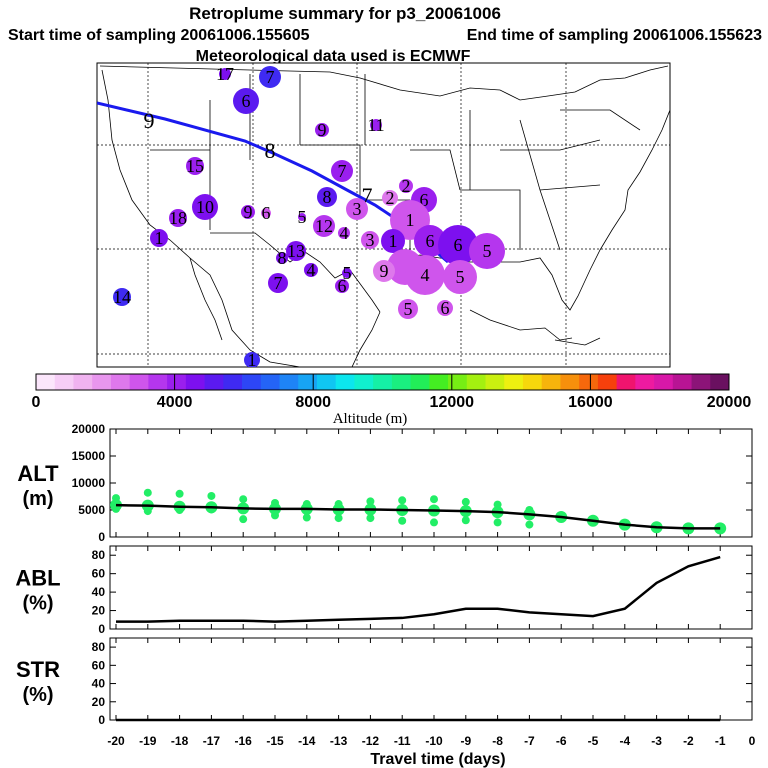 The image size is (768, 768). I want to click on y-tick-label: 15000, so click(89, 456).